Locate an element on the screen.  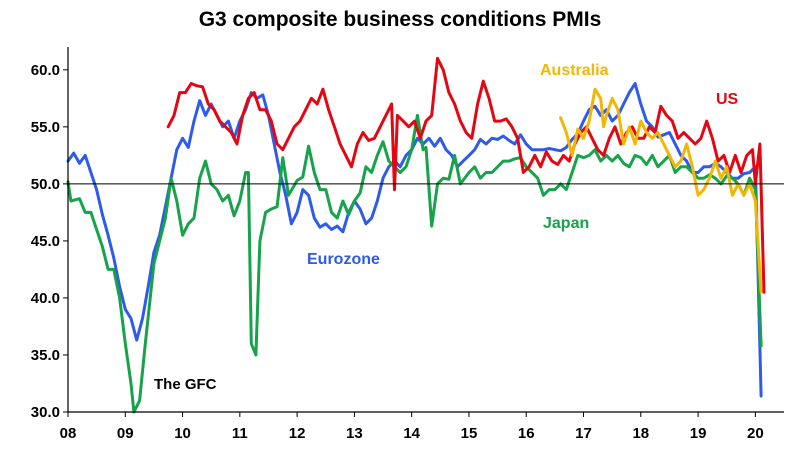
series-label-eurozone: Eurozone is located at coordinates (343, 259).